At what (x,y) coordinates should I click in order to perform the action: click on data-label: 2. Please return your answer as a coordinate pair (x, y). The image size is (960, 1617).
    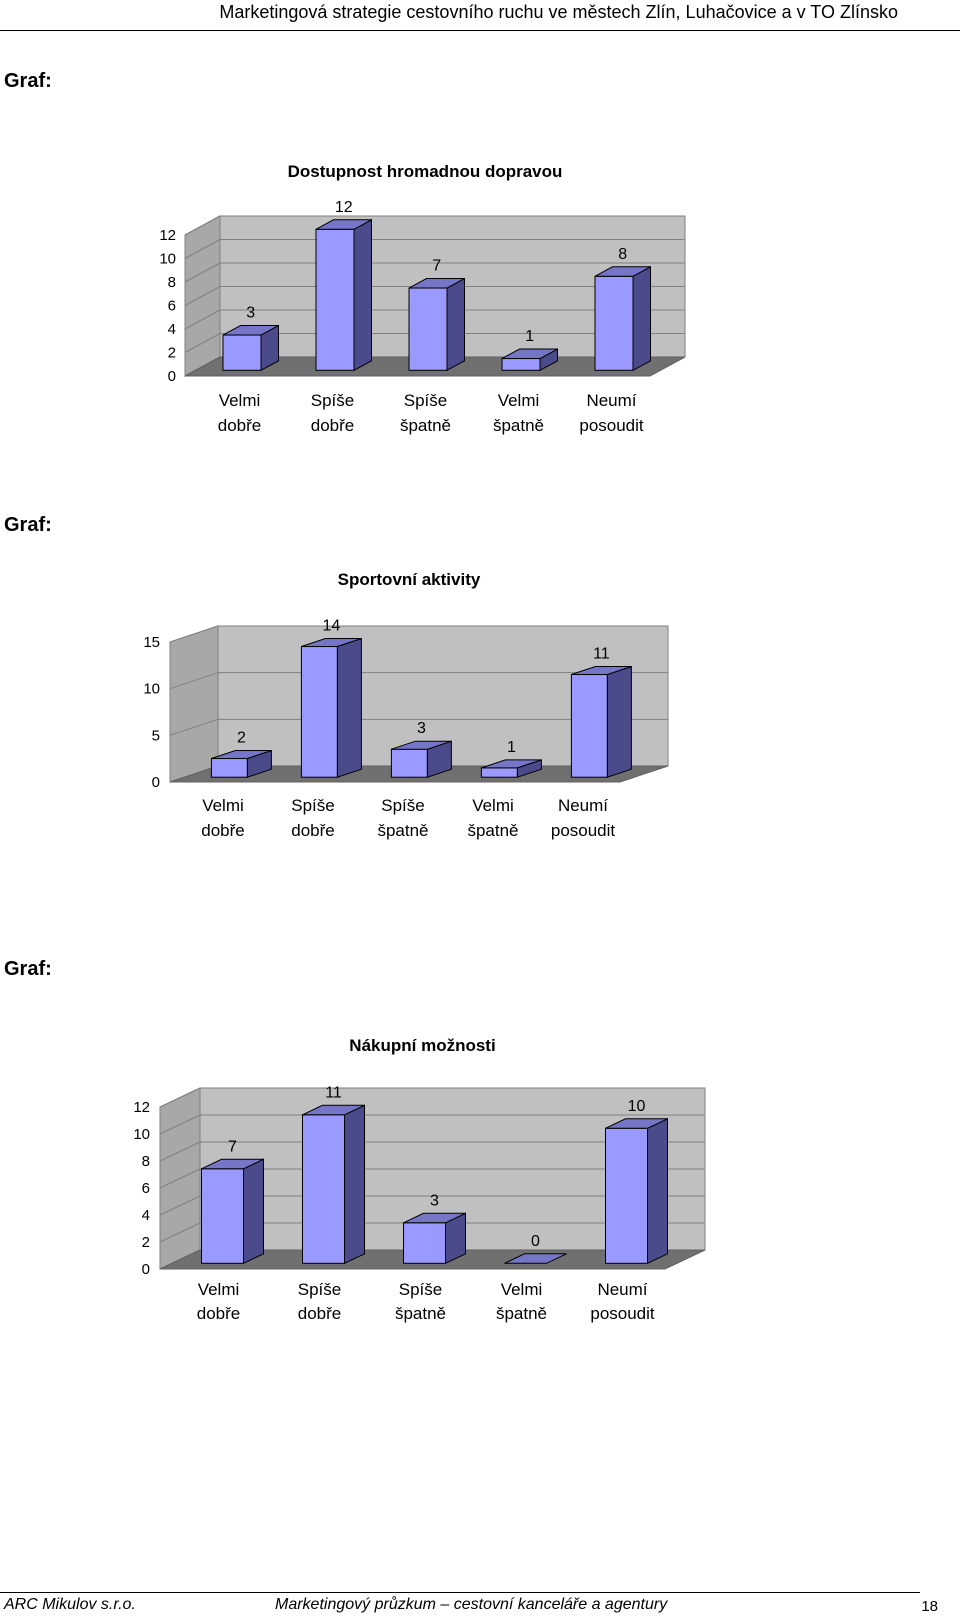
    Looking at the image, I should click on (241, 738).